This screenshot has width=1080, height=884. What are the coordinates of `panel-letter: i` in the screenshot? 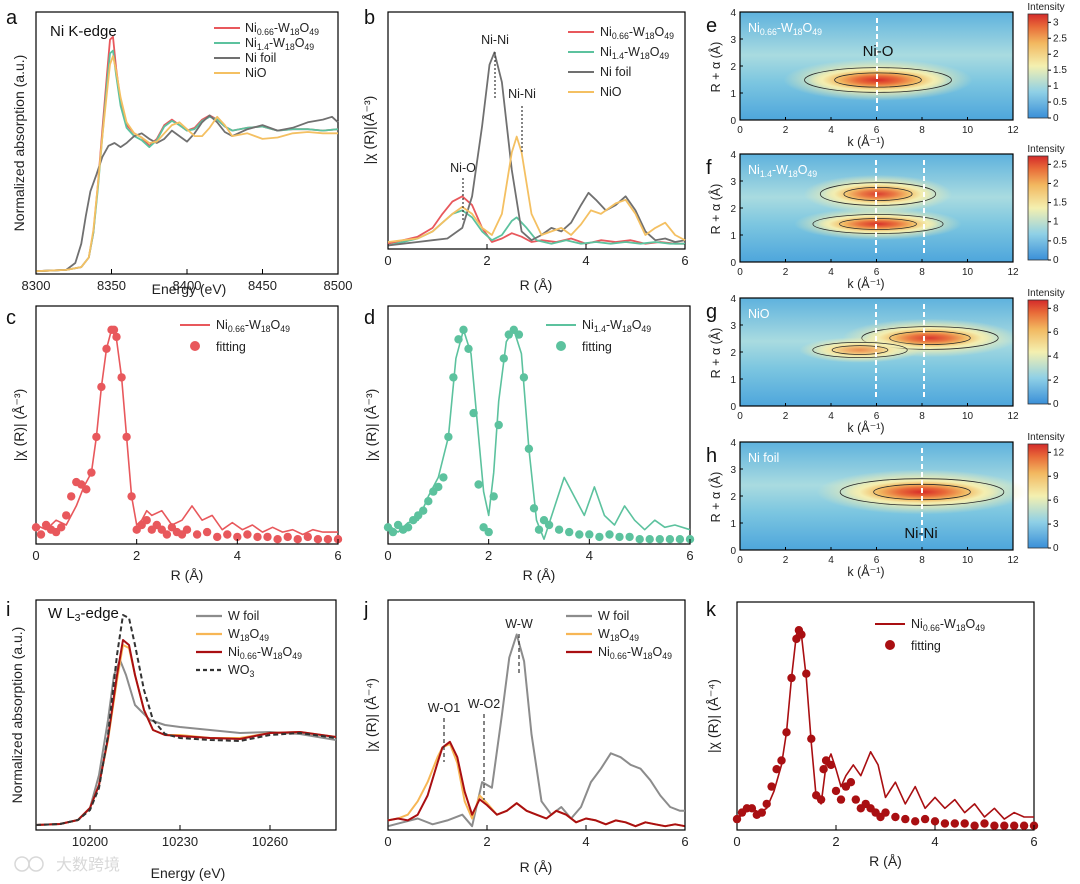 It's located at (8, 610).